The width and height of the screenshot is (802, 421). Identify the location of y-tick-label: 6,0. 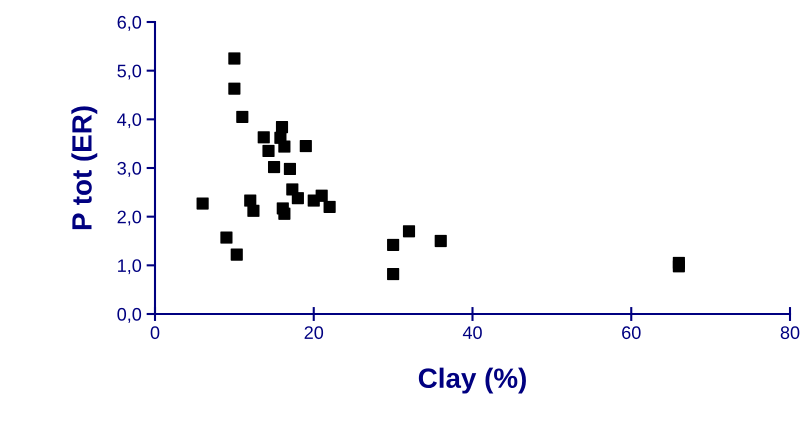
(130, 23).